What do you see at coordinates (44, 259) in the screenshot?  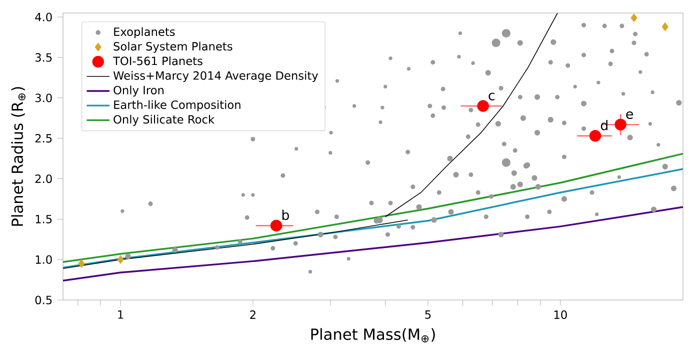 I see `y-tick-label: 1.0` at bounding box center [44, 259].